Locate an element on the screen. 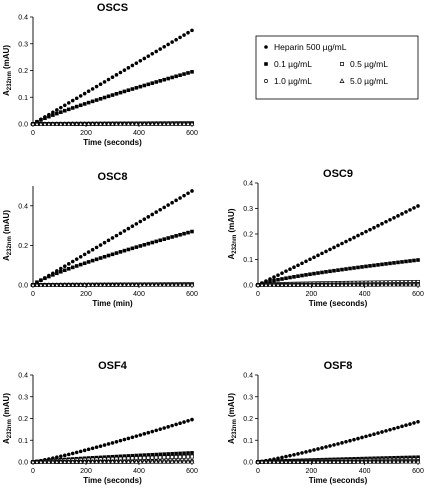 This screenshot has width=428, height=500. x-tick-label: 400 is located at coordinates (365, 294).